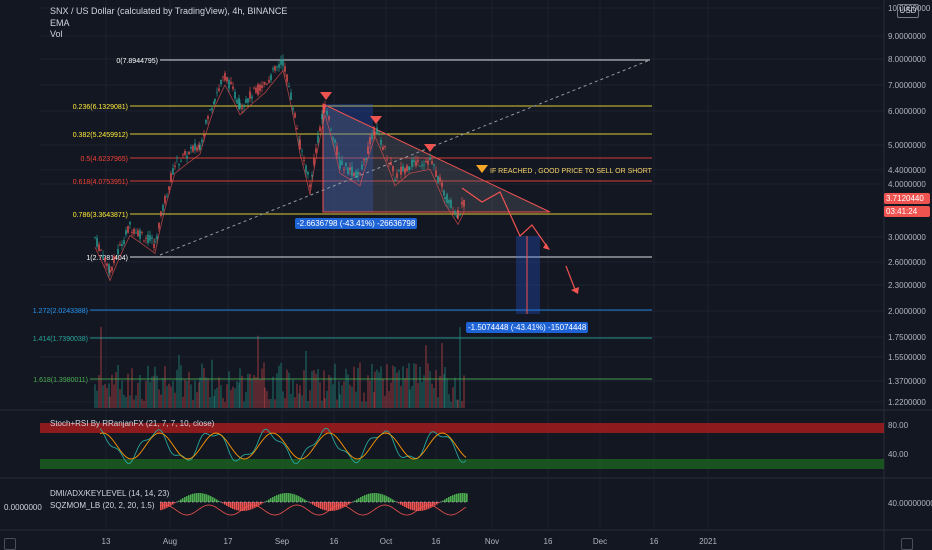 This screenshot has width=932, height=550. What do you see at coordinates (10, 544) in the screenshot?
I see `scroll-left-handle` at bounding box center [10, 544].